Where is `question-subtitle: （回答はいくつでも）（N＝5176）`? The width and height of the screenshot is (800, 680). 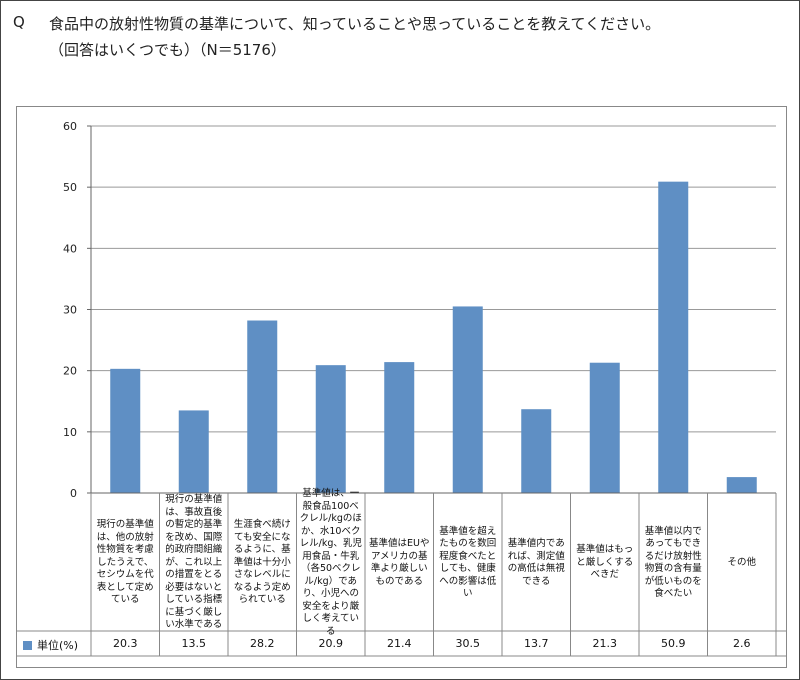
question-subtitle: （回答はいくつでも）（N＝5176） is located at coordinates (167, 50).